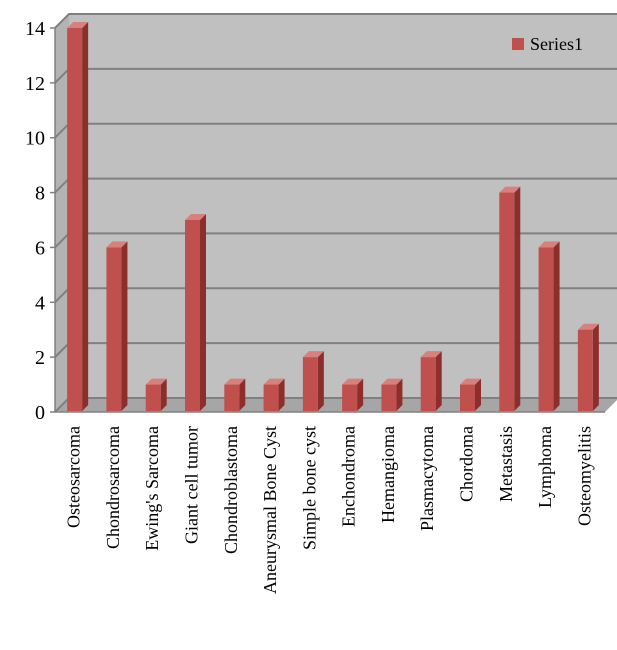  What do you see at coordinates (192, 485) in the screenshot?
I see `x-category-label-3: Giant cell tumor` at bounding box center [192, 485].